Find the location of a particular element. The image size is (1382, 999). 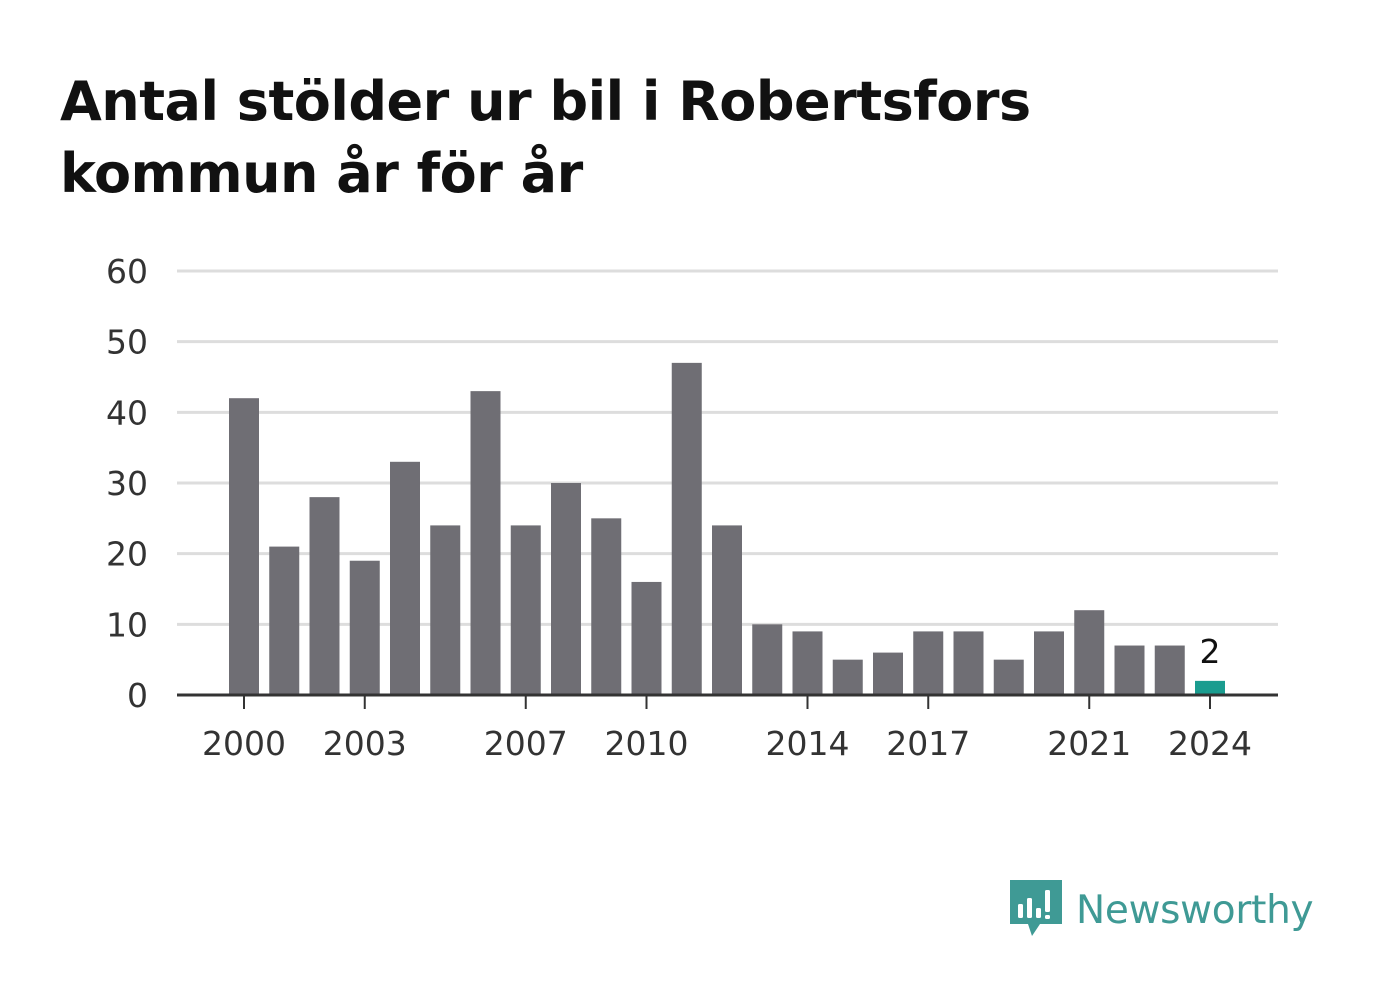

bar-2001 is located at coordinates (284, 620).